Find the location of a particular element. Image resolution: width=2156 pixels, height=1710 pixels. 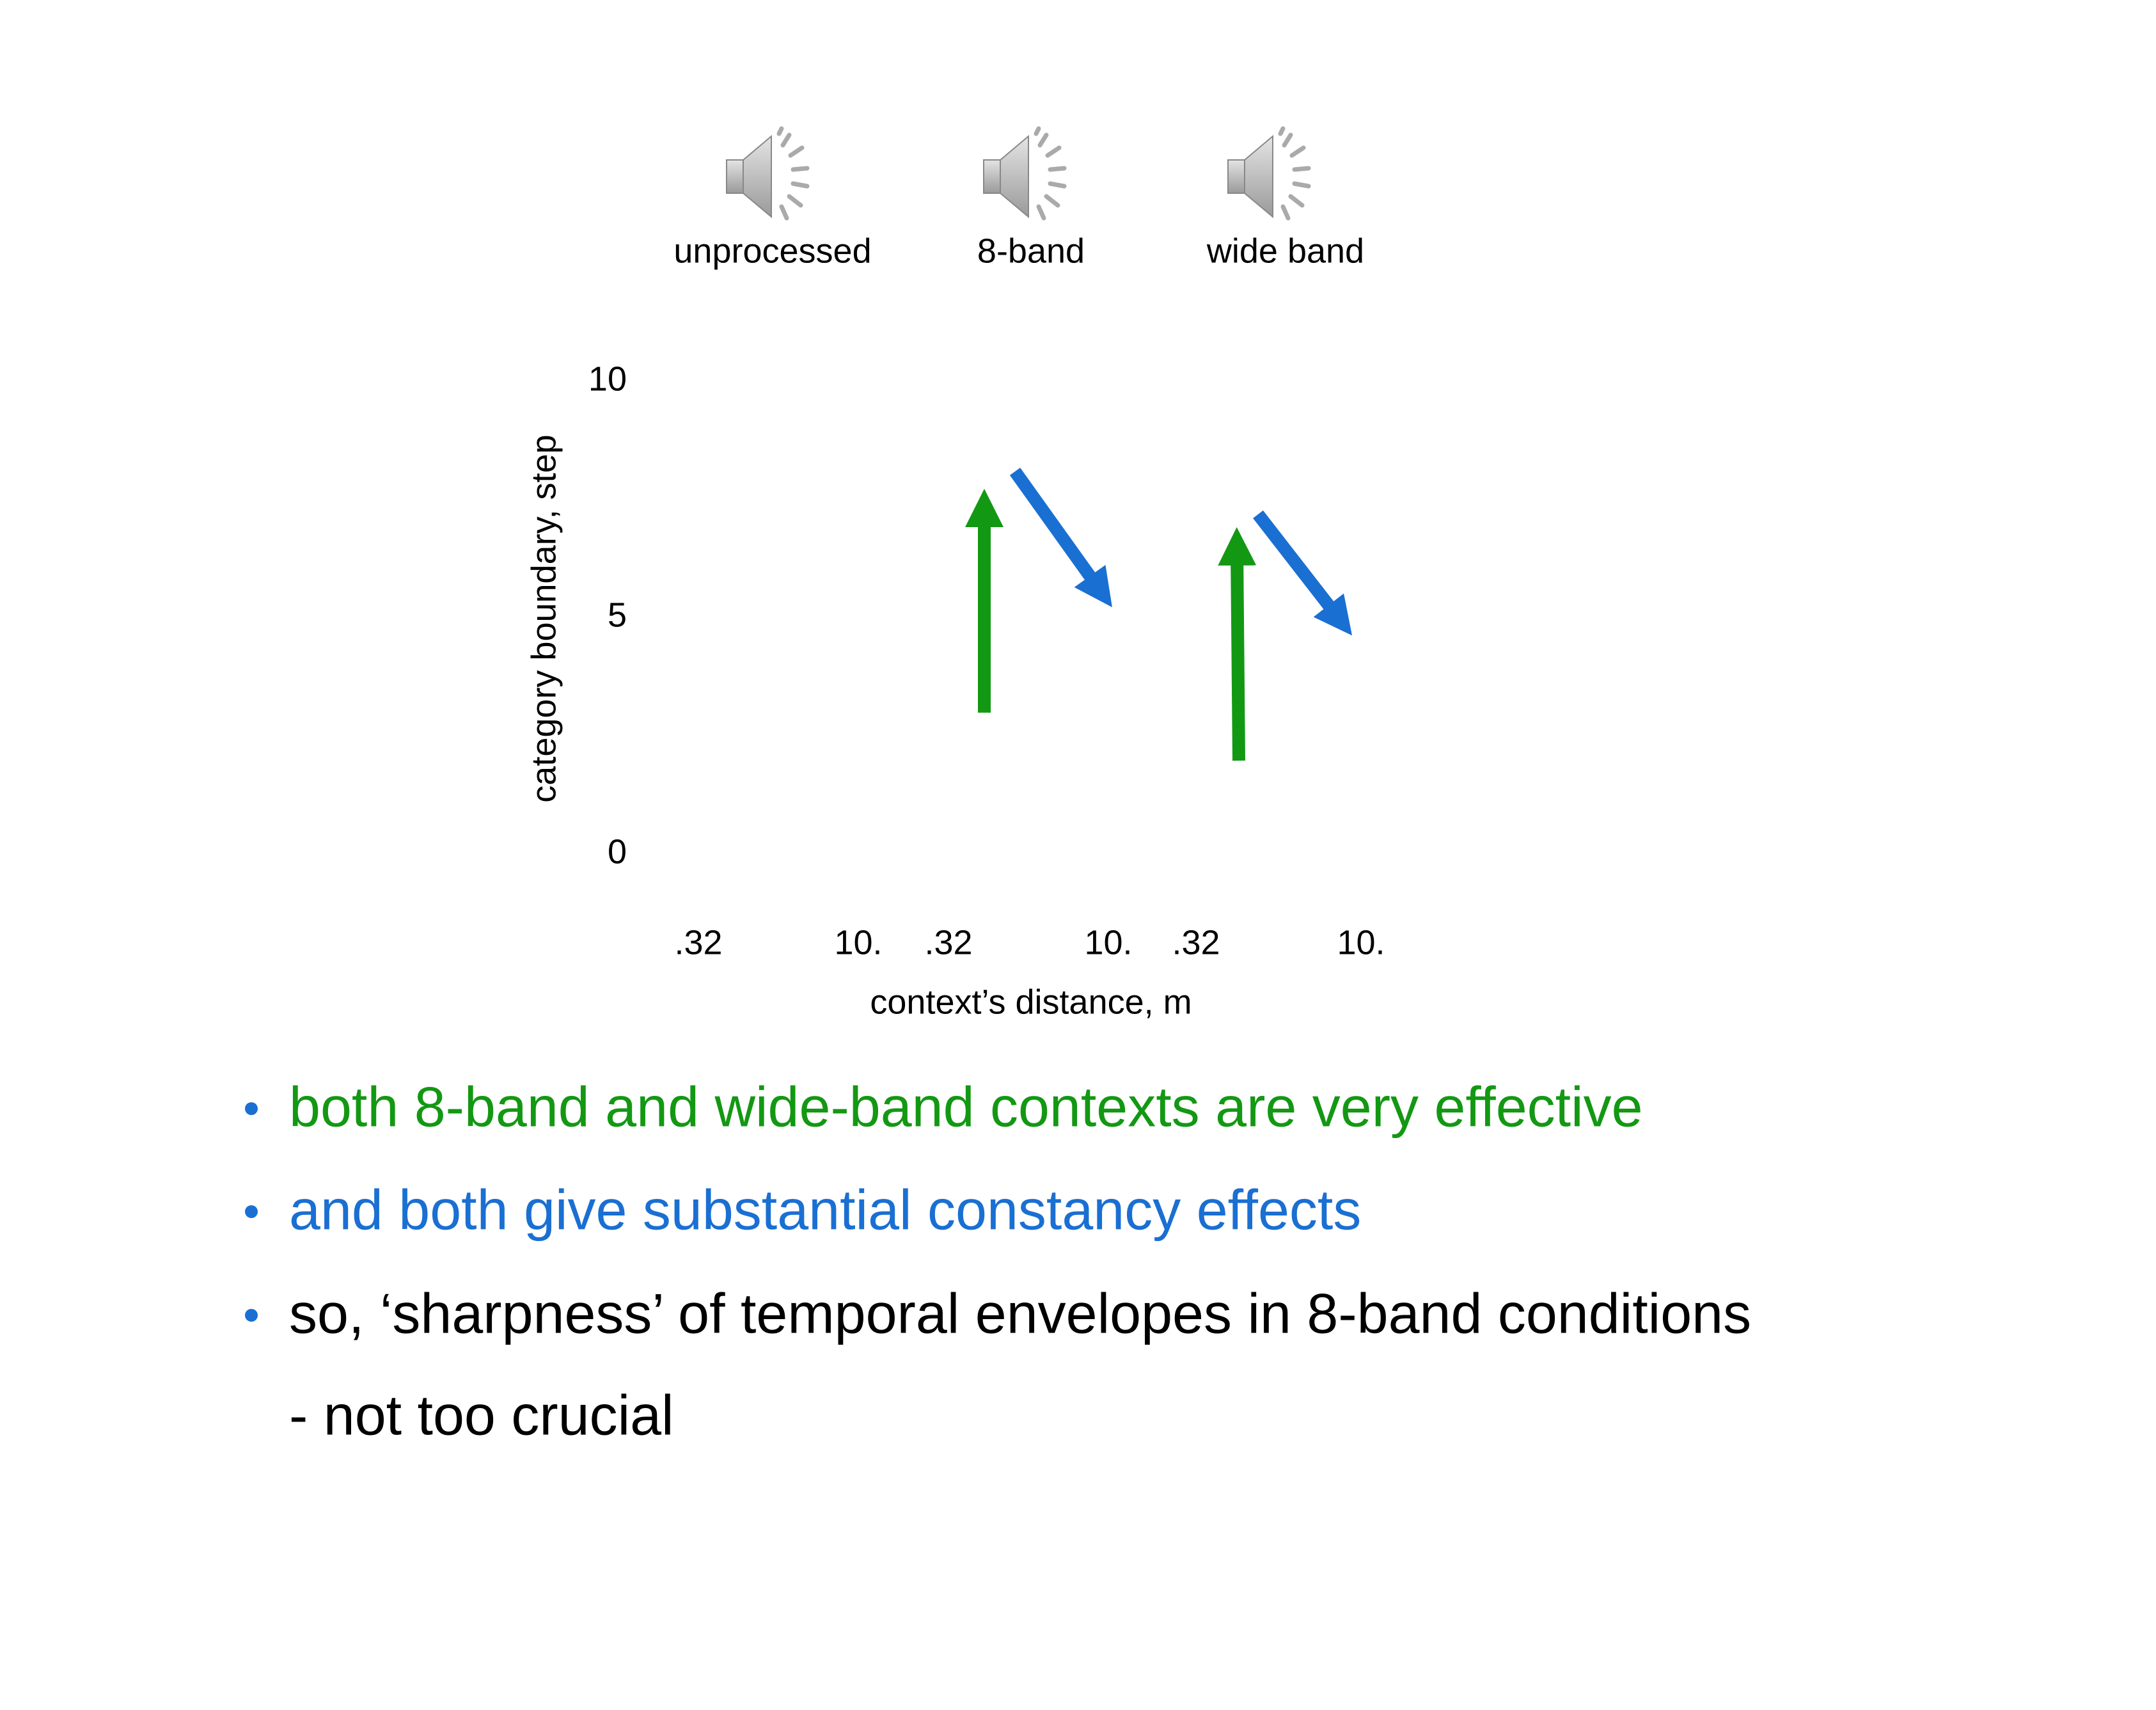

audio-label: unprocessed is located at coordinates (772, 251).